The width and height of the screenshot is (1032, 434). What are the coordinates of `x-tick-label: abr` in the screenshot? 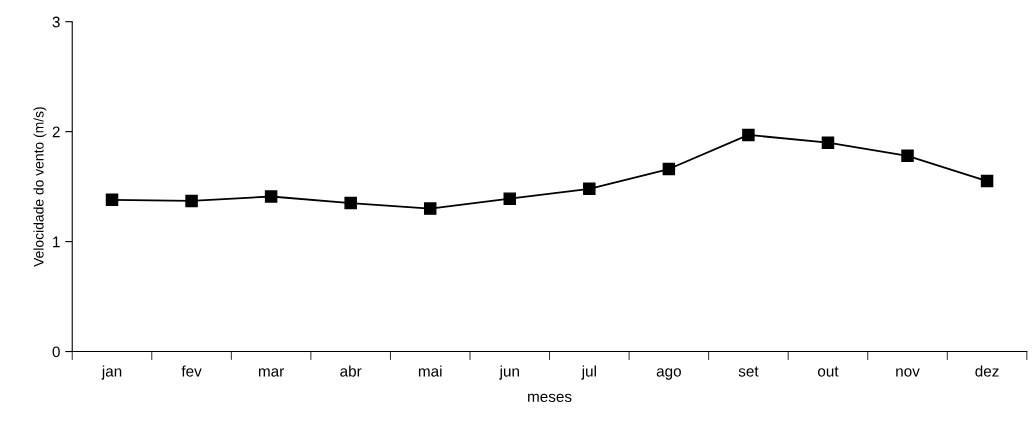 It's located at (351, 371).